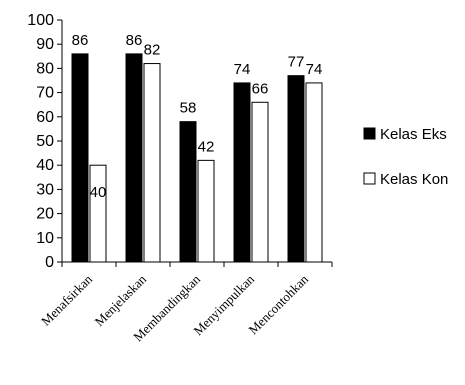 The image size is (465, 385). What do you see at coordinates (45, 68) in the screenshot?
I see `y-tick-label: 80` at bounding box center [45, 68].